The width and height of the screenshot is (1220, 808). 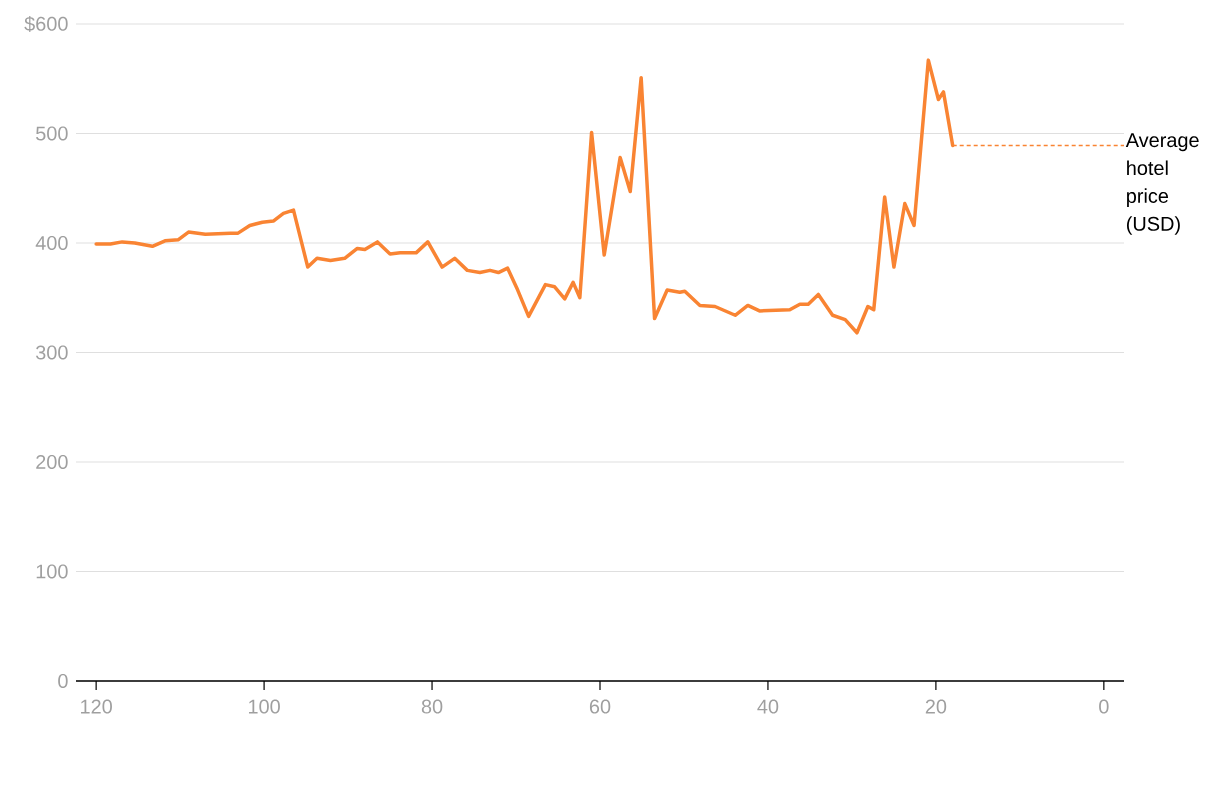 What do you see at coordinates (52, 571) in the screenshot?
I see `y-tick-label: 100` at bounding box center [52, 571].